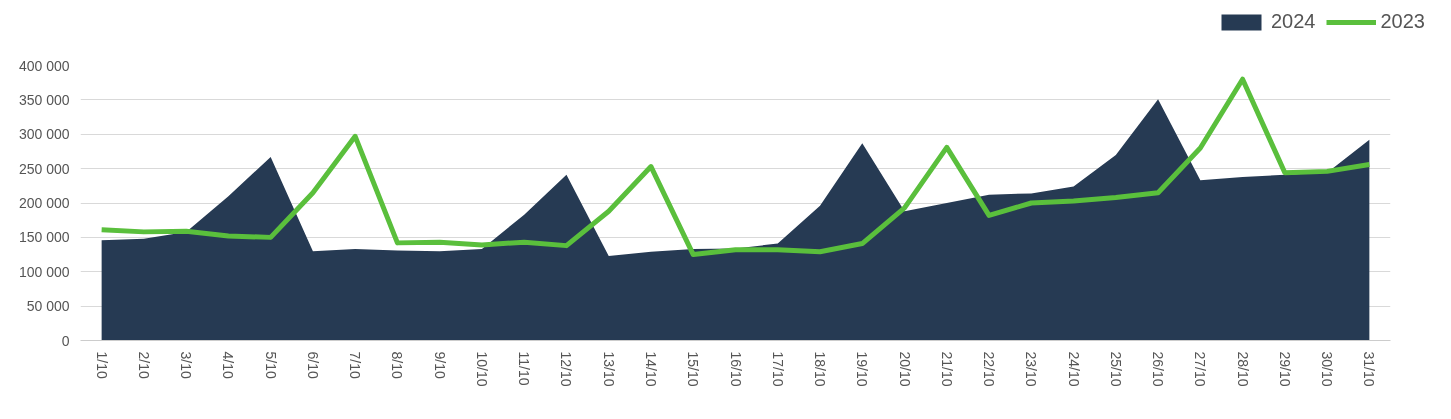  What do you see at coordinates (481, 369) in the screenshot?
I see `x-tick-label: 10/10` at bounding box center [481, 369].